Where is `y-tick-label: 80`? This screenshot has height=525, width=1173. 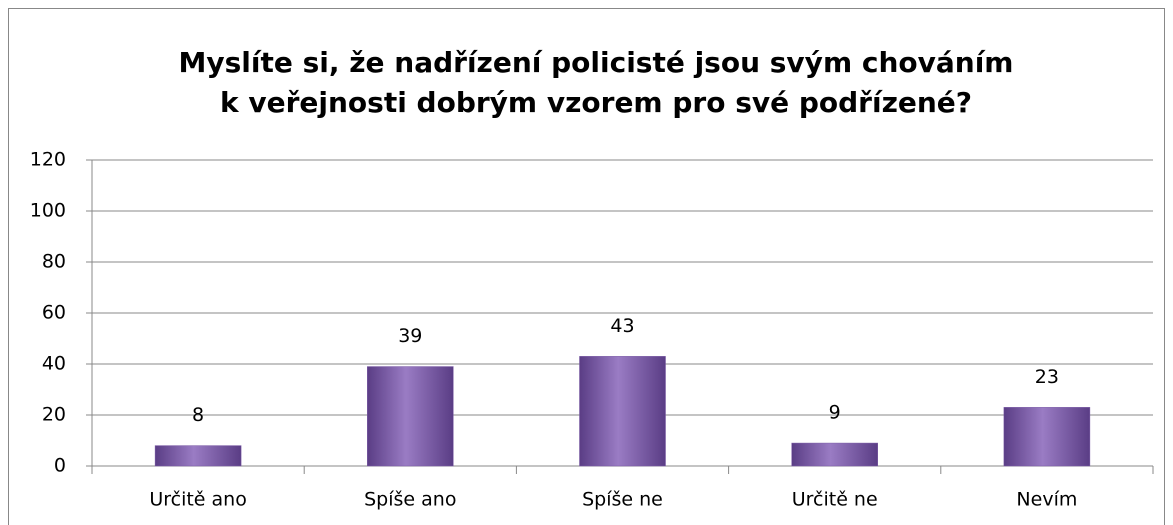 y-tick-label: 80 is located at coordinates (54, 262).